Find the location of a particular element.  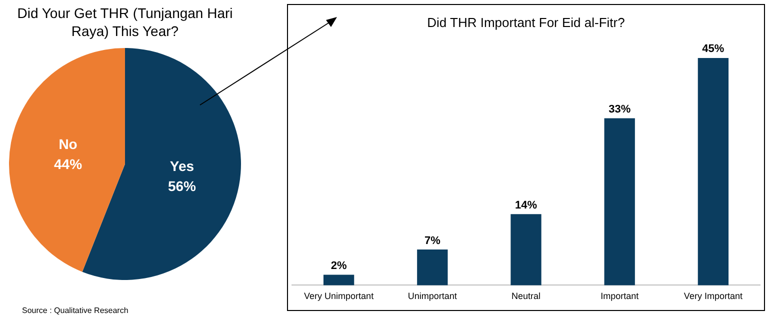

x-tick-label: Unimportant is located at coordinates (433, 296).